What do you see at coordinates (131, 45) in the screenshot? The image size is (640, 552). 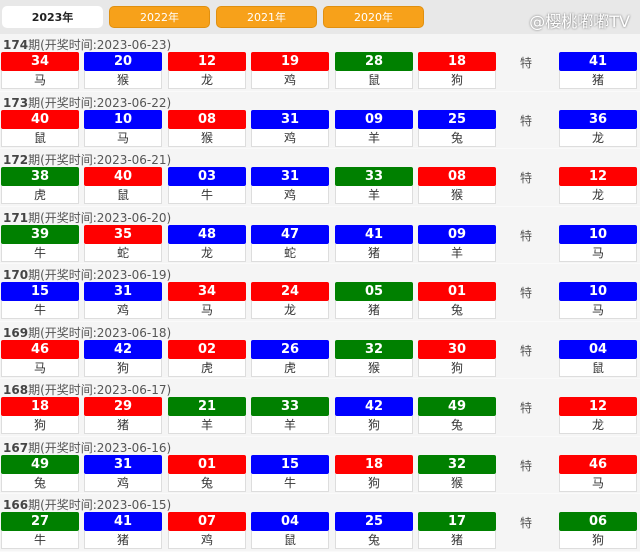 I see `draw-date: 2023-06-23` at bounding box center [131, 45].